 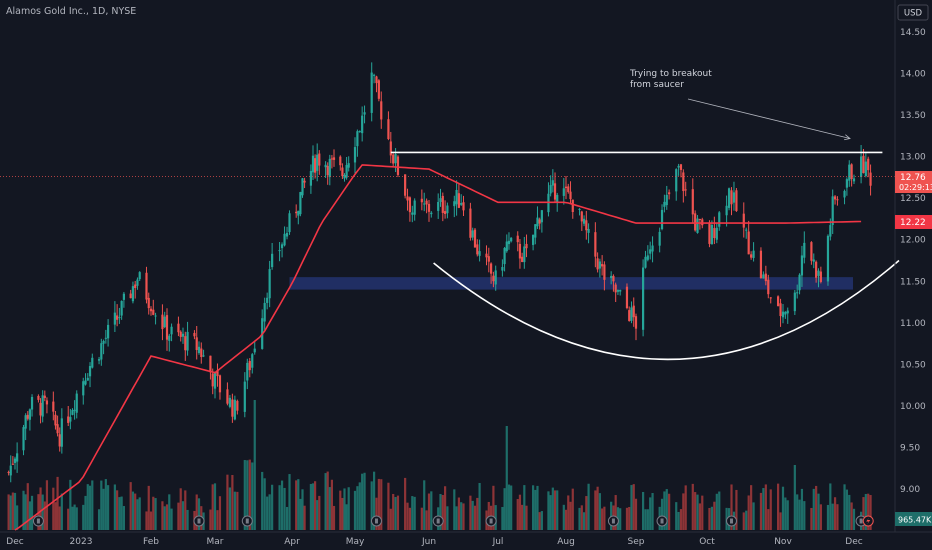 I want to click on currency-button: USD, so click(x=913, y=12).